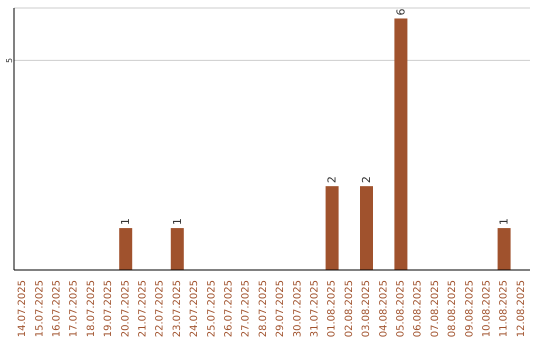  Describe the element at coordinates (504, 309) in the screenshot. I see `x-tick-label: 11.08.2025` at that location.